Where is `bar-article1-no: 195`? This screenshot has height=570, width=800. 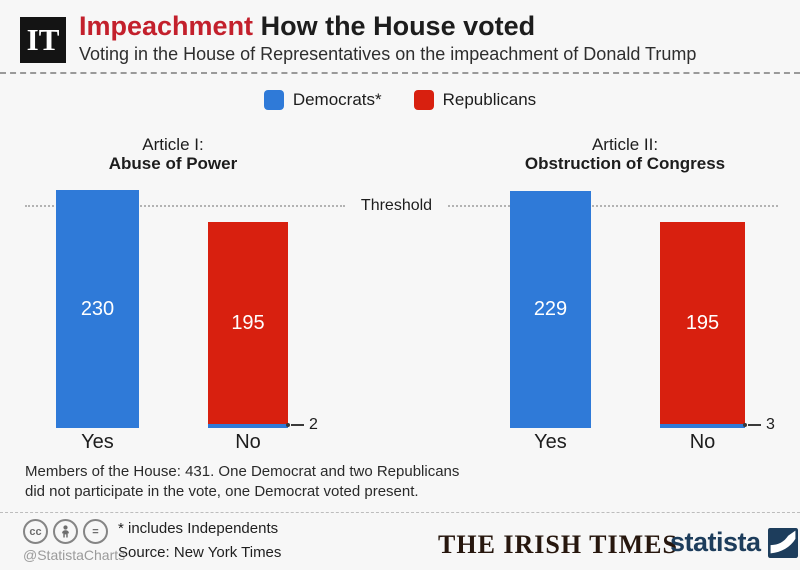 bar-article1-no: 195 is located at coordinates (248, 325).